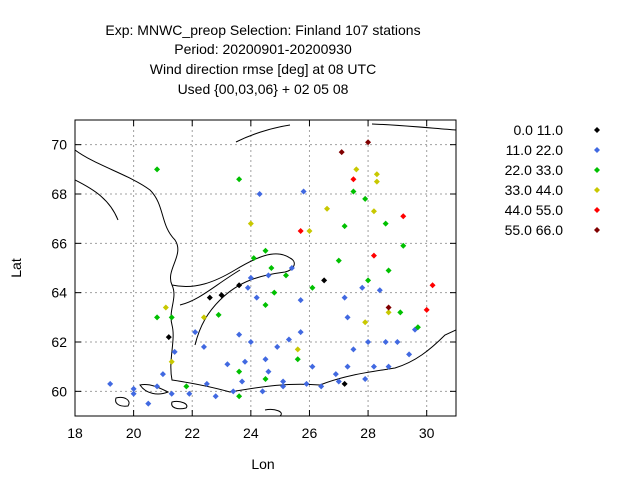 Image resolution: width=640 pixels, height=480 pixels. What do you see at coordinates (368, 433) in the screenshot?
I see `x-tick-label: 28` at bounding box center [368, 433].